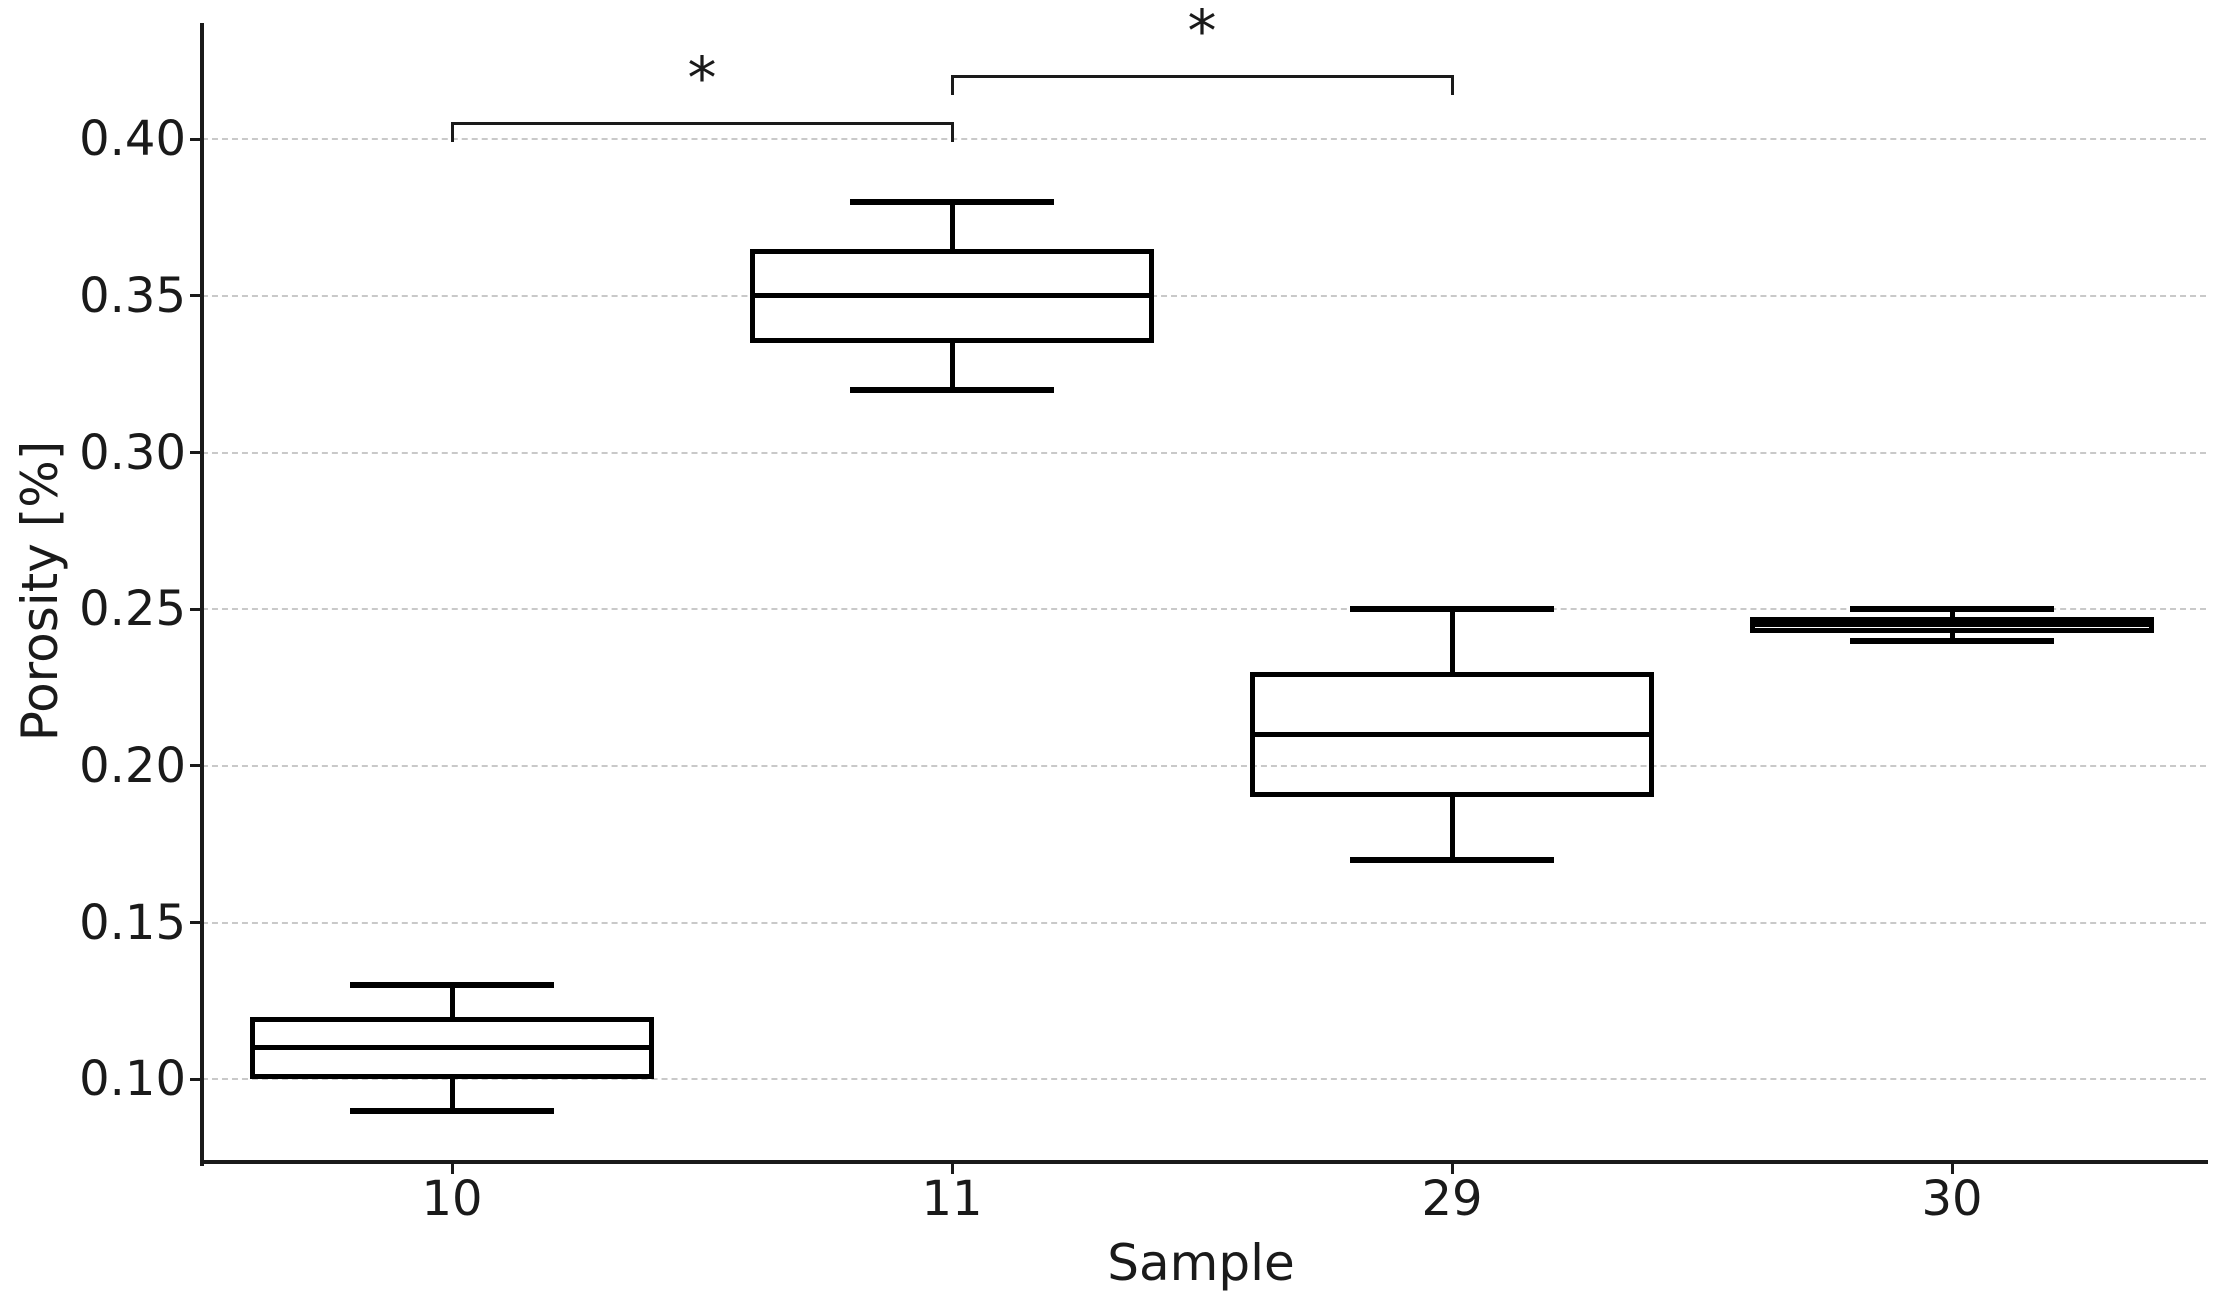  Describe the element at coordinates (202, 594) in the screenshot. I see `left-spine` at that location.